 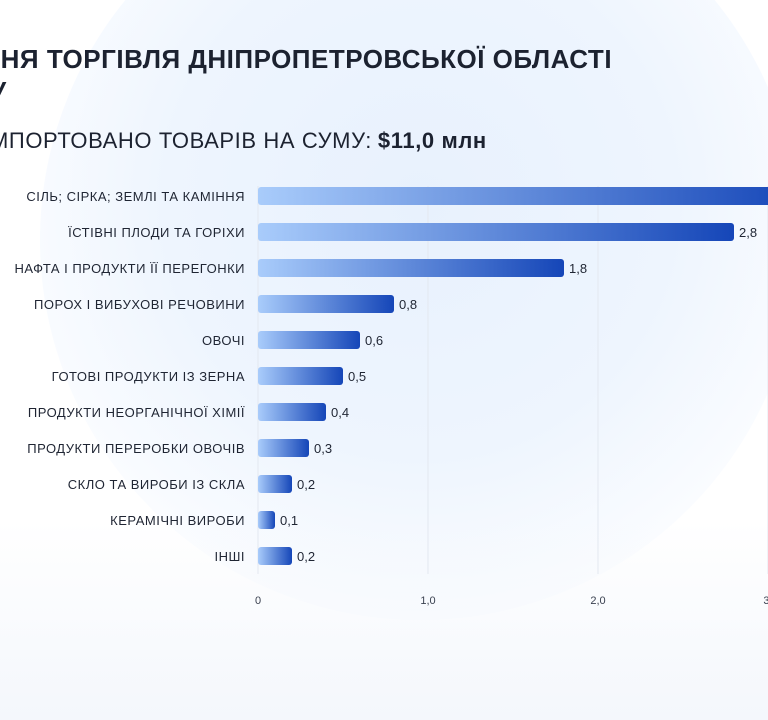 What do you see at coordinates (765, 601) in the screenshot?
I see `x-tick-label: 3,` at bounding box center [765, 601].